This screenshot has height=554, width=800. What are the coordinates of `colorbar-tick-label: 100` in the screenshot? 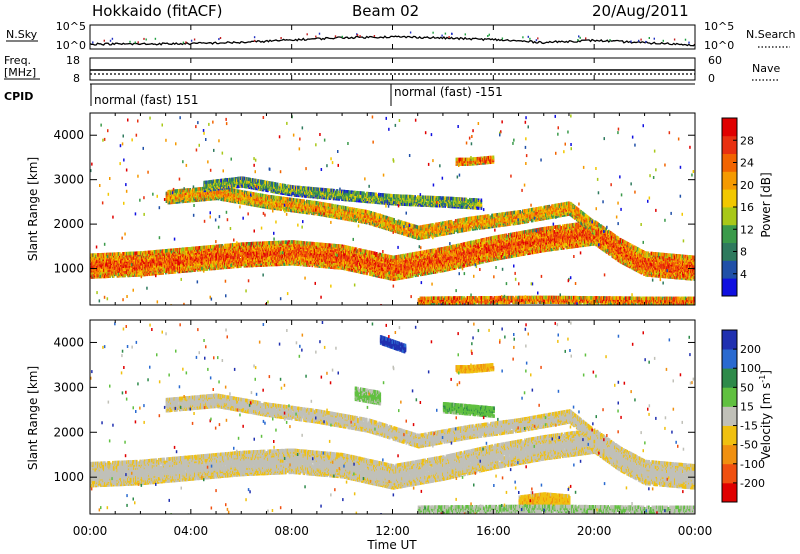 It's located at (750, 368).